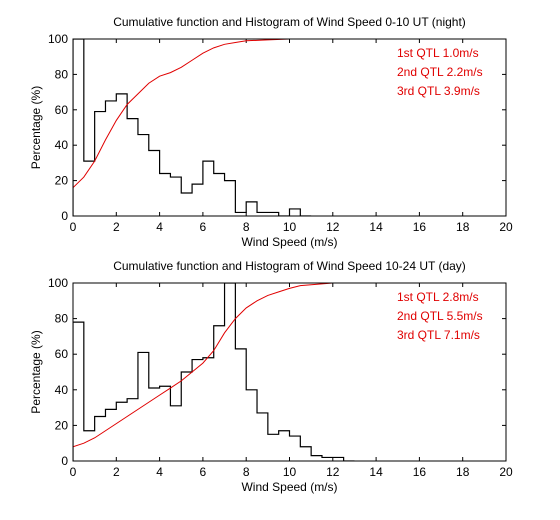 This screenshot has height=520, width=560. Describe the element at coordinates (438, 335) in the screenshot. I see `quartile-annotation: 3rd QTL 7.1m/s` at that location.